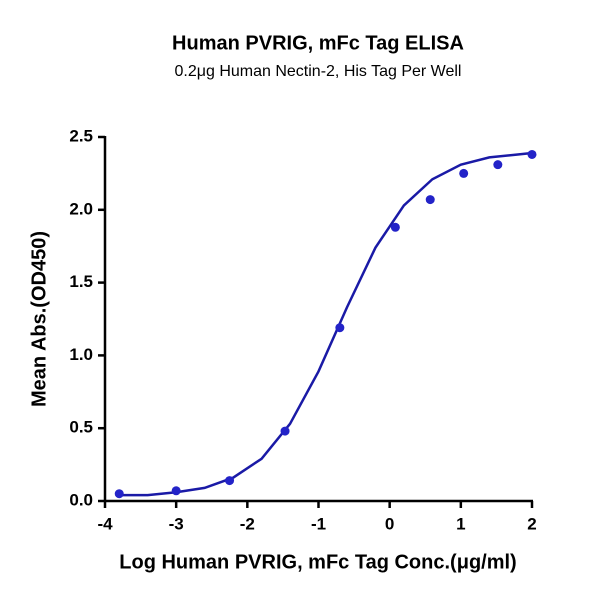 This screenshot has width=600, height=600. Describe the element at coordinates (81, 281) in the screenshot. I see `y-tick-label: 1.5` at that location.